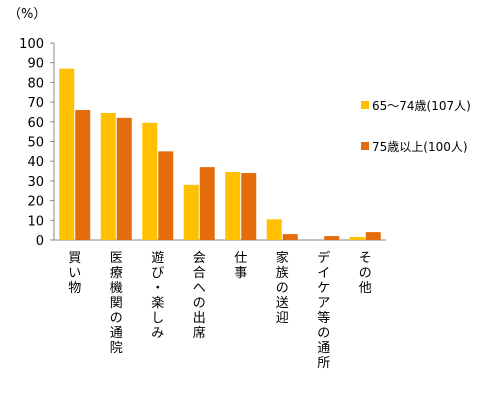 This screenshot has width=494, height=408. Describe the element at coordinates (40, 241) in the screenshot. I see `y-tick-label: 0` at that location.